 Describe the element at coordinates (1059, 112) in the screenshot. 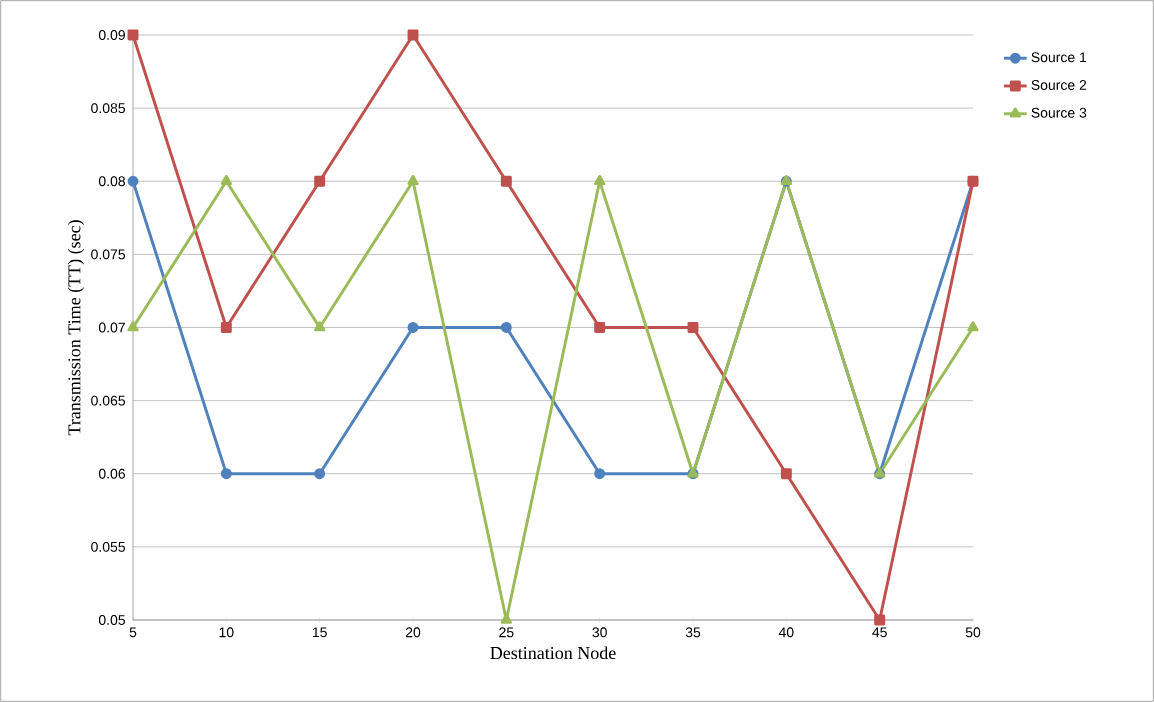

I see `legend-label: Source 3` at that location.